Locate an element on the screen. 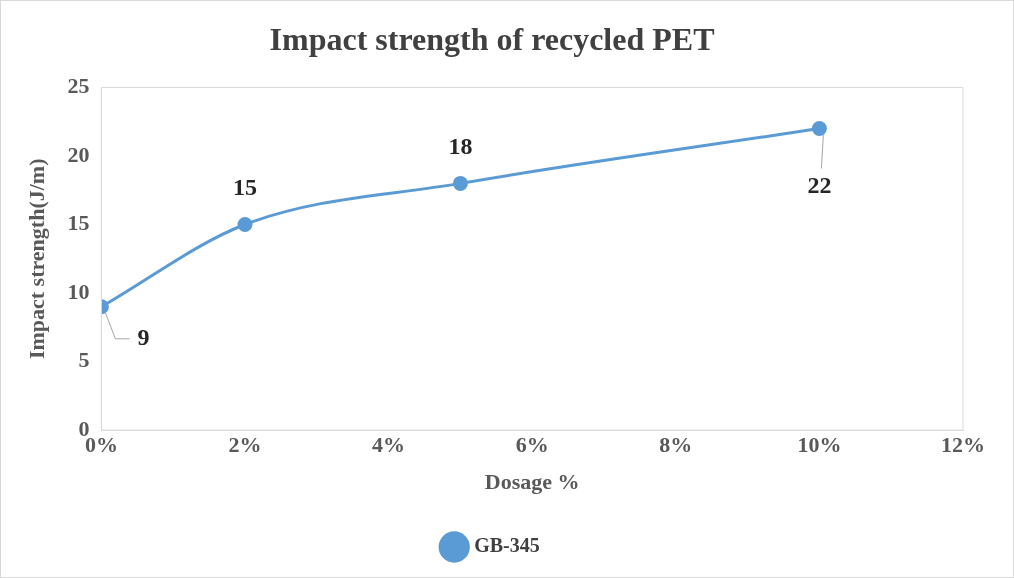  x-tick-label: 12% is located at coordinates (963, 445).